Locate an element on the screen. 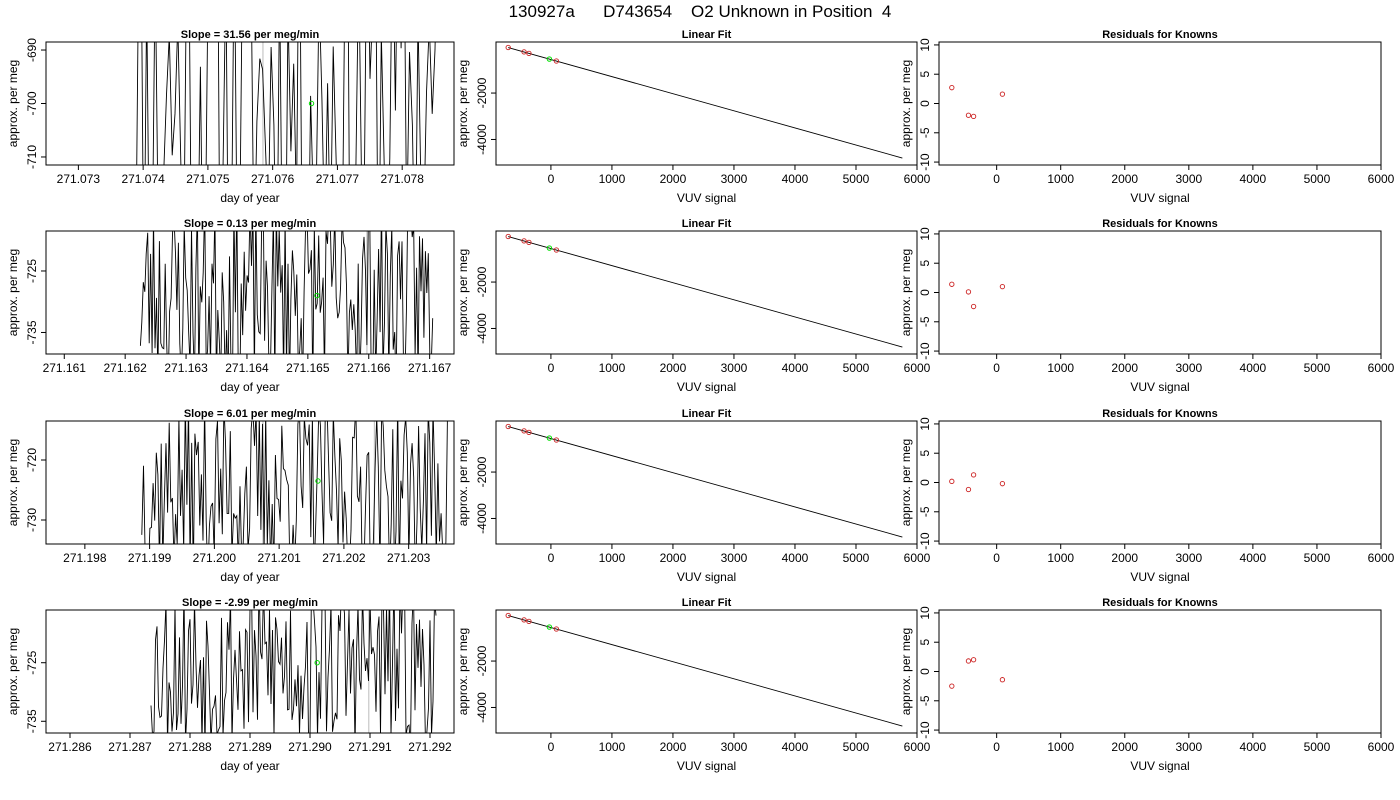 The height and width of the screenshot is (800, 1400). chart-3-ylabel: approx. per meg is located at coordinates (906, 103).